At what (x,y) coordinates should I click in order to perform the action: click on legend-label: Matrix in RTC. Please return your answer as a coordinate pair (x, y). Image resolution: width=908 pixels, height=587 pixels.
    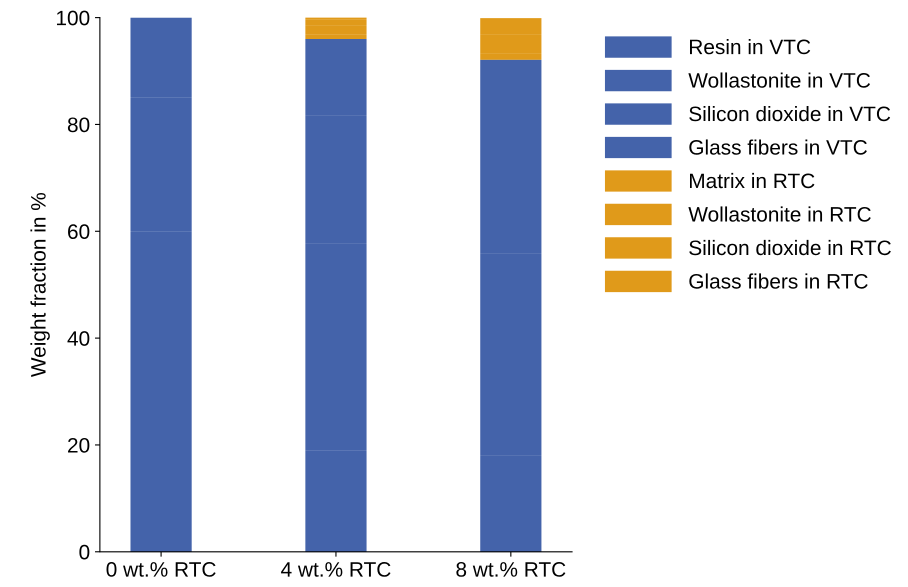
    Looking at the image, I should click on (752, 180).